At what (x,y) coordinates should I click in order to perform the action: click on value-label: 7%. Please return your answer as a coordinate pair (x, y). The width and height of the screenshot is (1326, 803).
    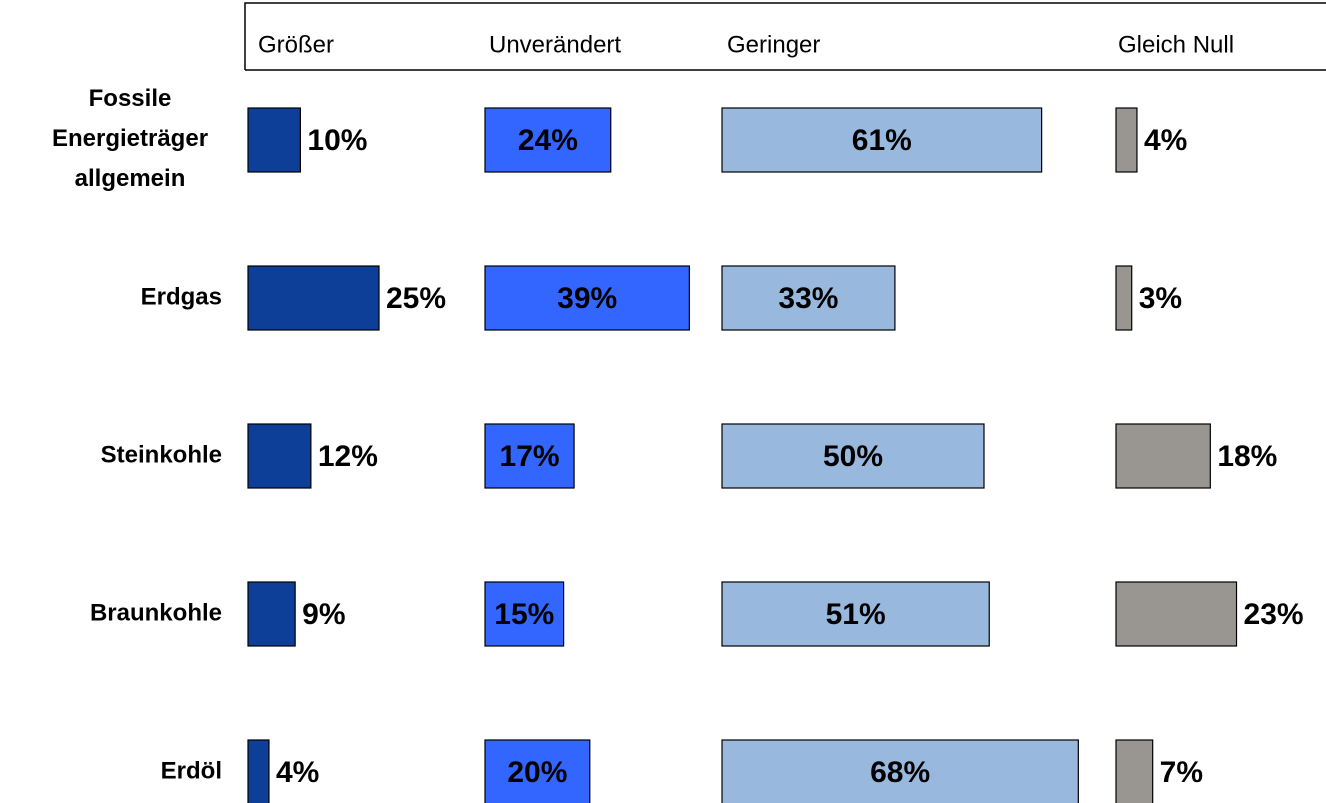
    Looking at the image, I should click on (1181, 772).